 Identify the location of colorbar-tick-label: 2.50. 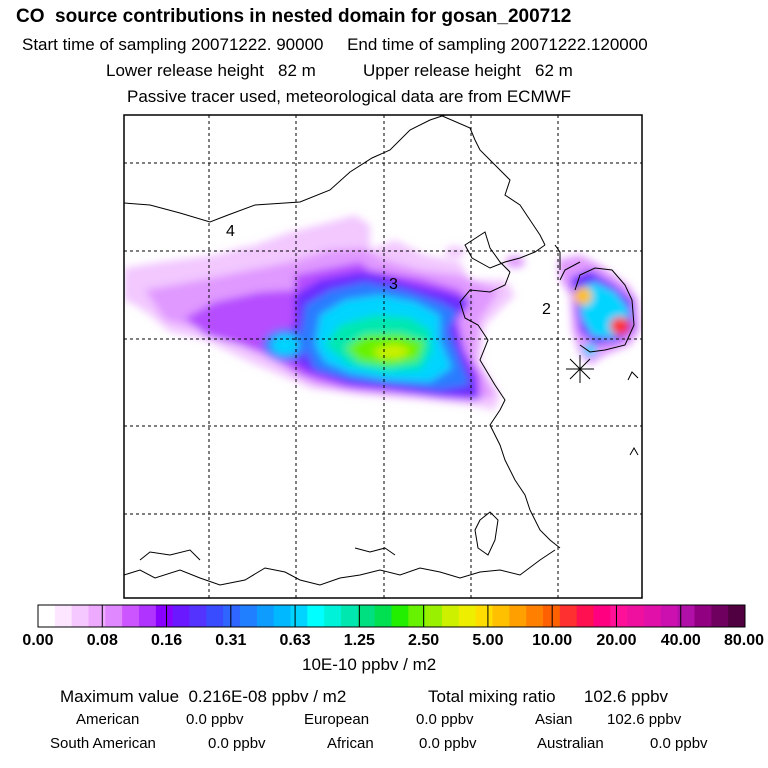
(424, 640).